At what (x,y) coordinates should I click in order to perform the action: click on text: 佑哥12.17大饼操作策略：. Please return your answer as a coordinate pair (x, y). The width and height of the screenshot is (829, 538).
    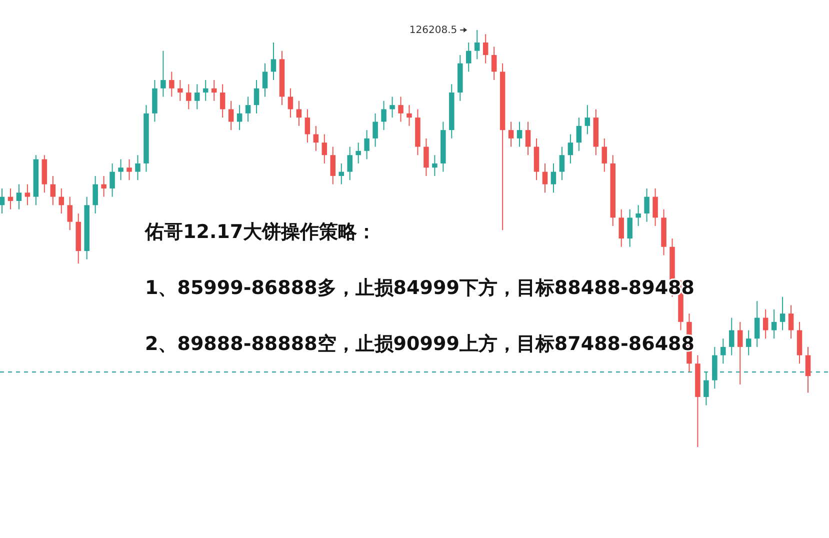
    Looking at the image, I should click on (260, 232).